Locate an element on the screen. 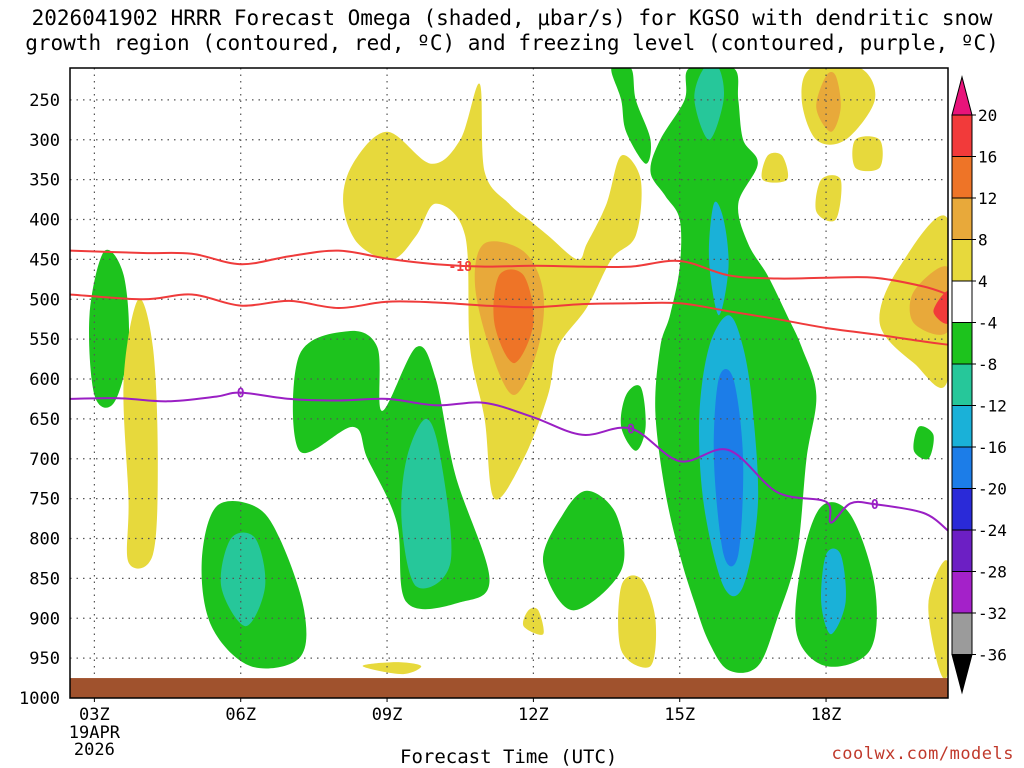 Image resolution: width=1024 pixels, height=768 pixels. colorbar-band--8-to--12 is located at coordinates (962, 384).